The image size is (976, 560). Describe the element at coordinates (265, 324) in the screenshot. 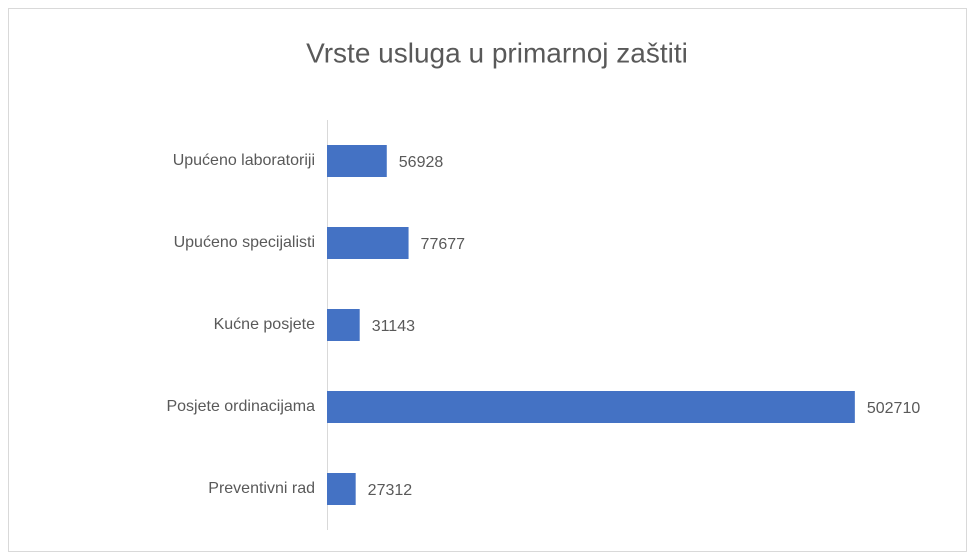

I see `category-label: Kućne posjete` at that location.